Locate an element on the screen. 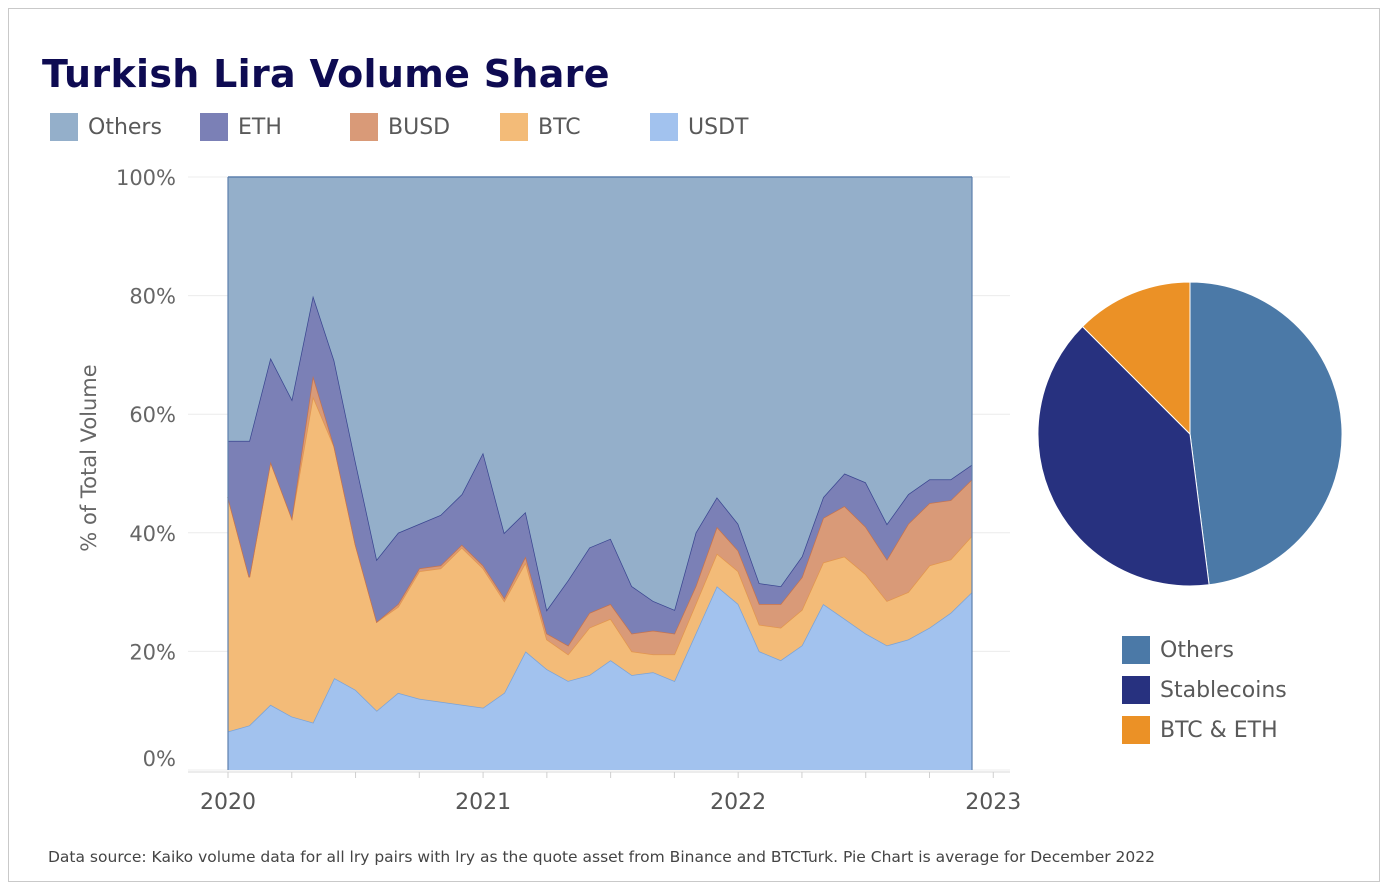 This screenshot has height=892, width=1390. legend-label: BTC is located at coordinates (559, 127).